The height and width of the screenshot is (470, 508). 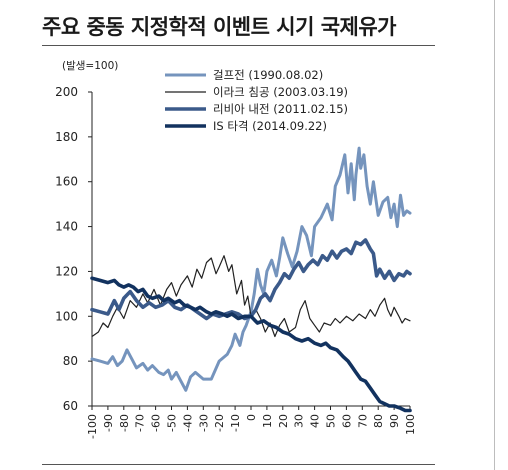 What do you see at coordinates (410, 424) in the screenshot?
I see `x-tick-label: 100` at bounding box center [410, 424].